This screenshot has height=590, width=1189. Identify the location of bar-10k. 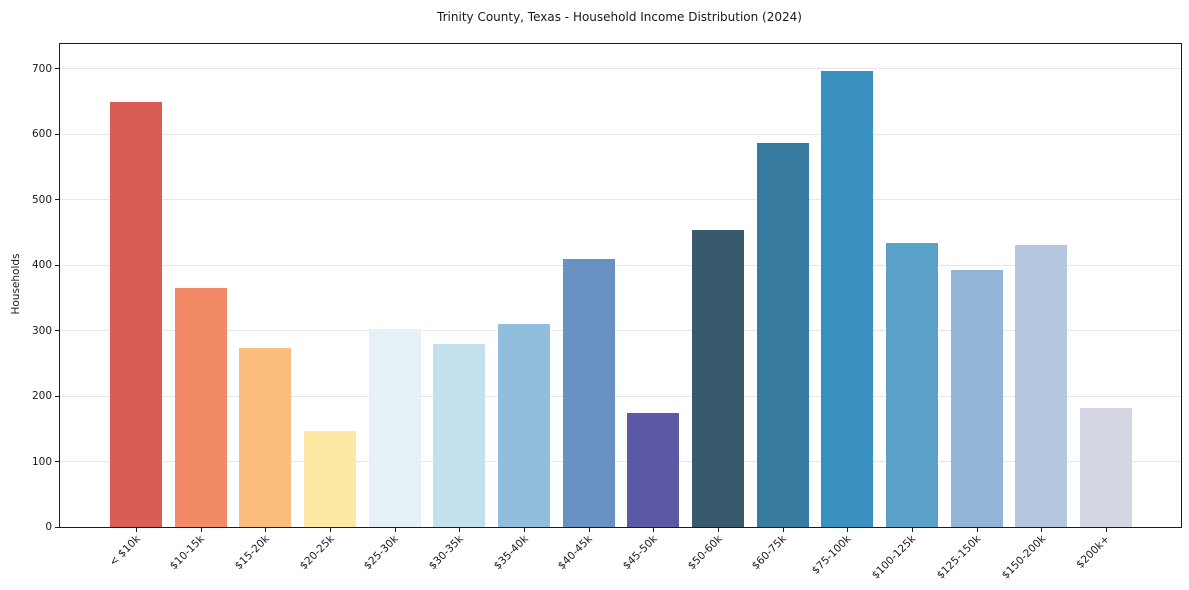
(136, 314).